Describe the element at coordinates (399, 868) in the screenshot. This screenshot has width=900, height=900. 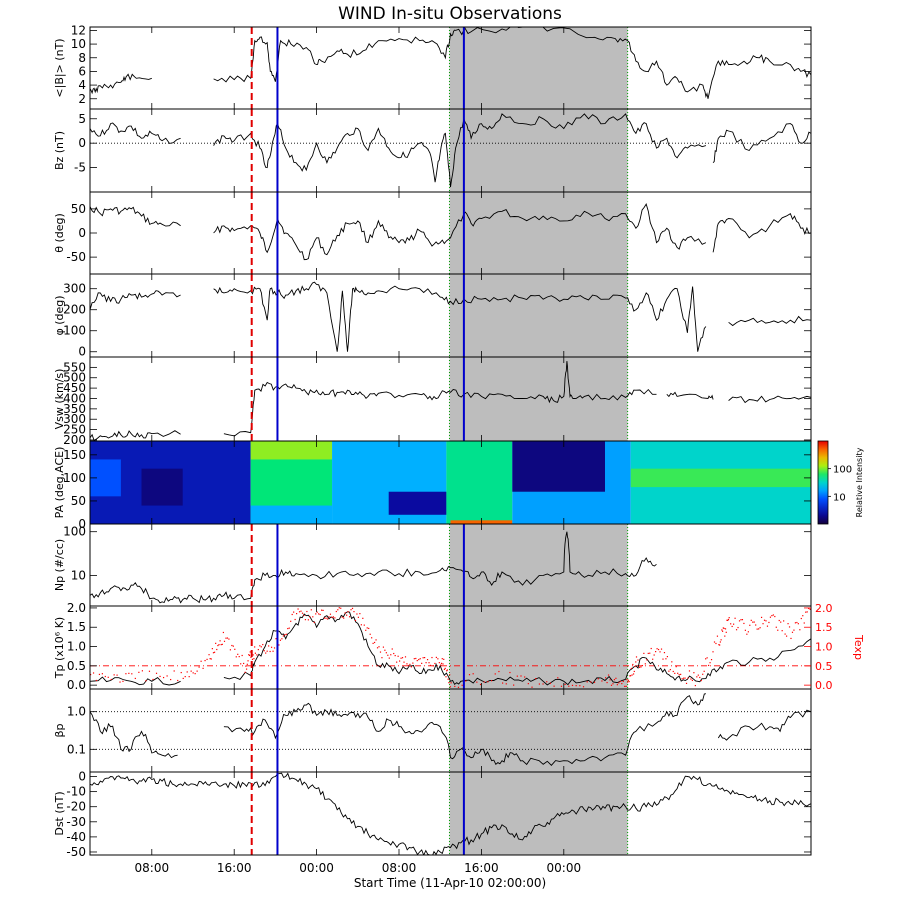
I see `x-tick-label: 08:00` at that location.